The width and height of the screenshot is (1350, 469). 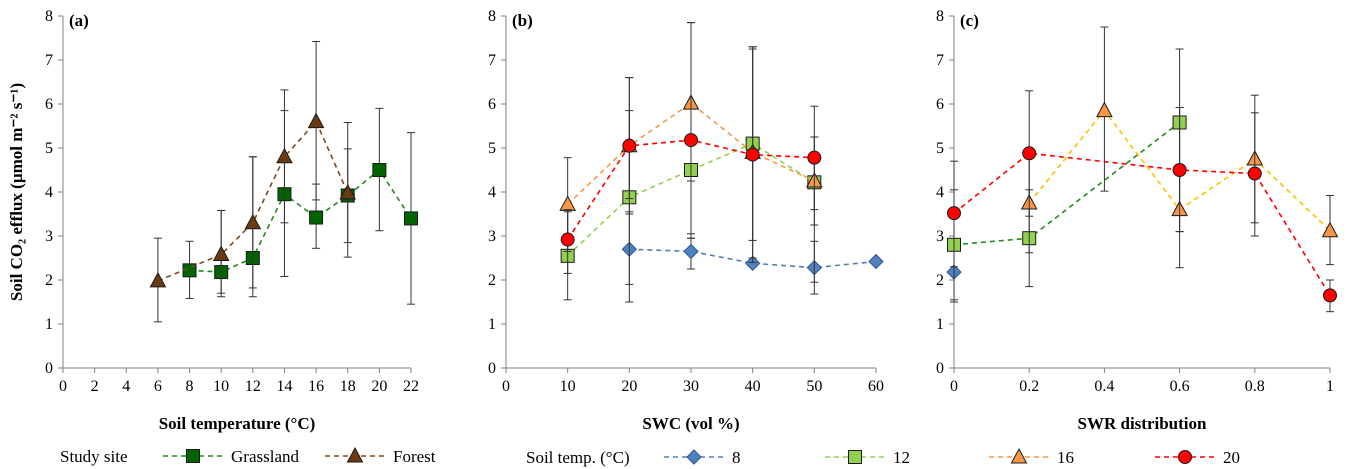 What do you see at coordinates (265, 456) in the screenshot?
I see `legend-label: Grassland` at bounding box center [265, 456].